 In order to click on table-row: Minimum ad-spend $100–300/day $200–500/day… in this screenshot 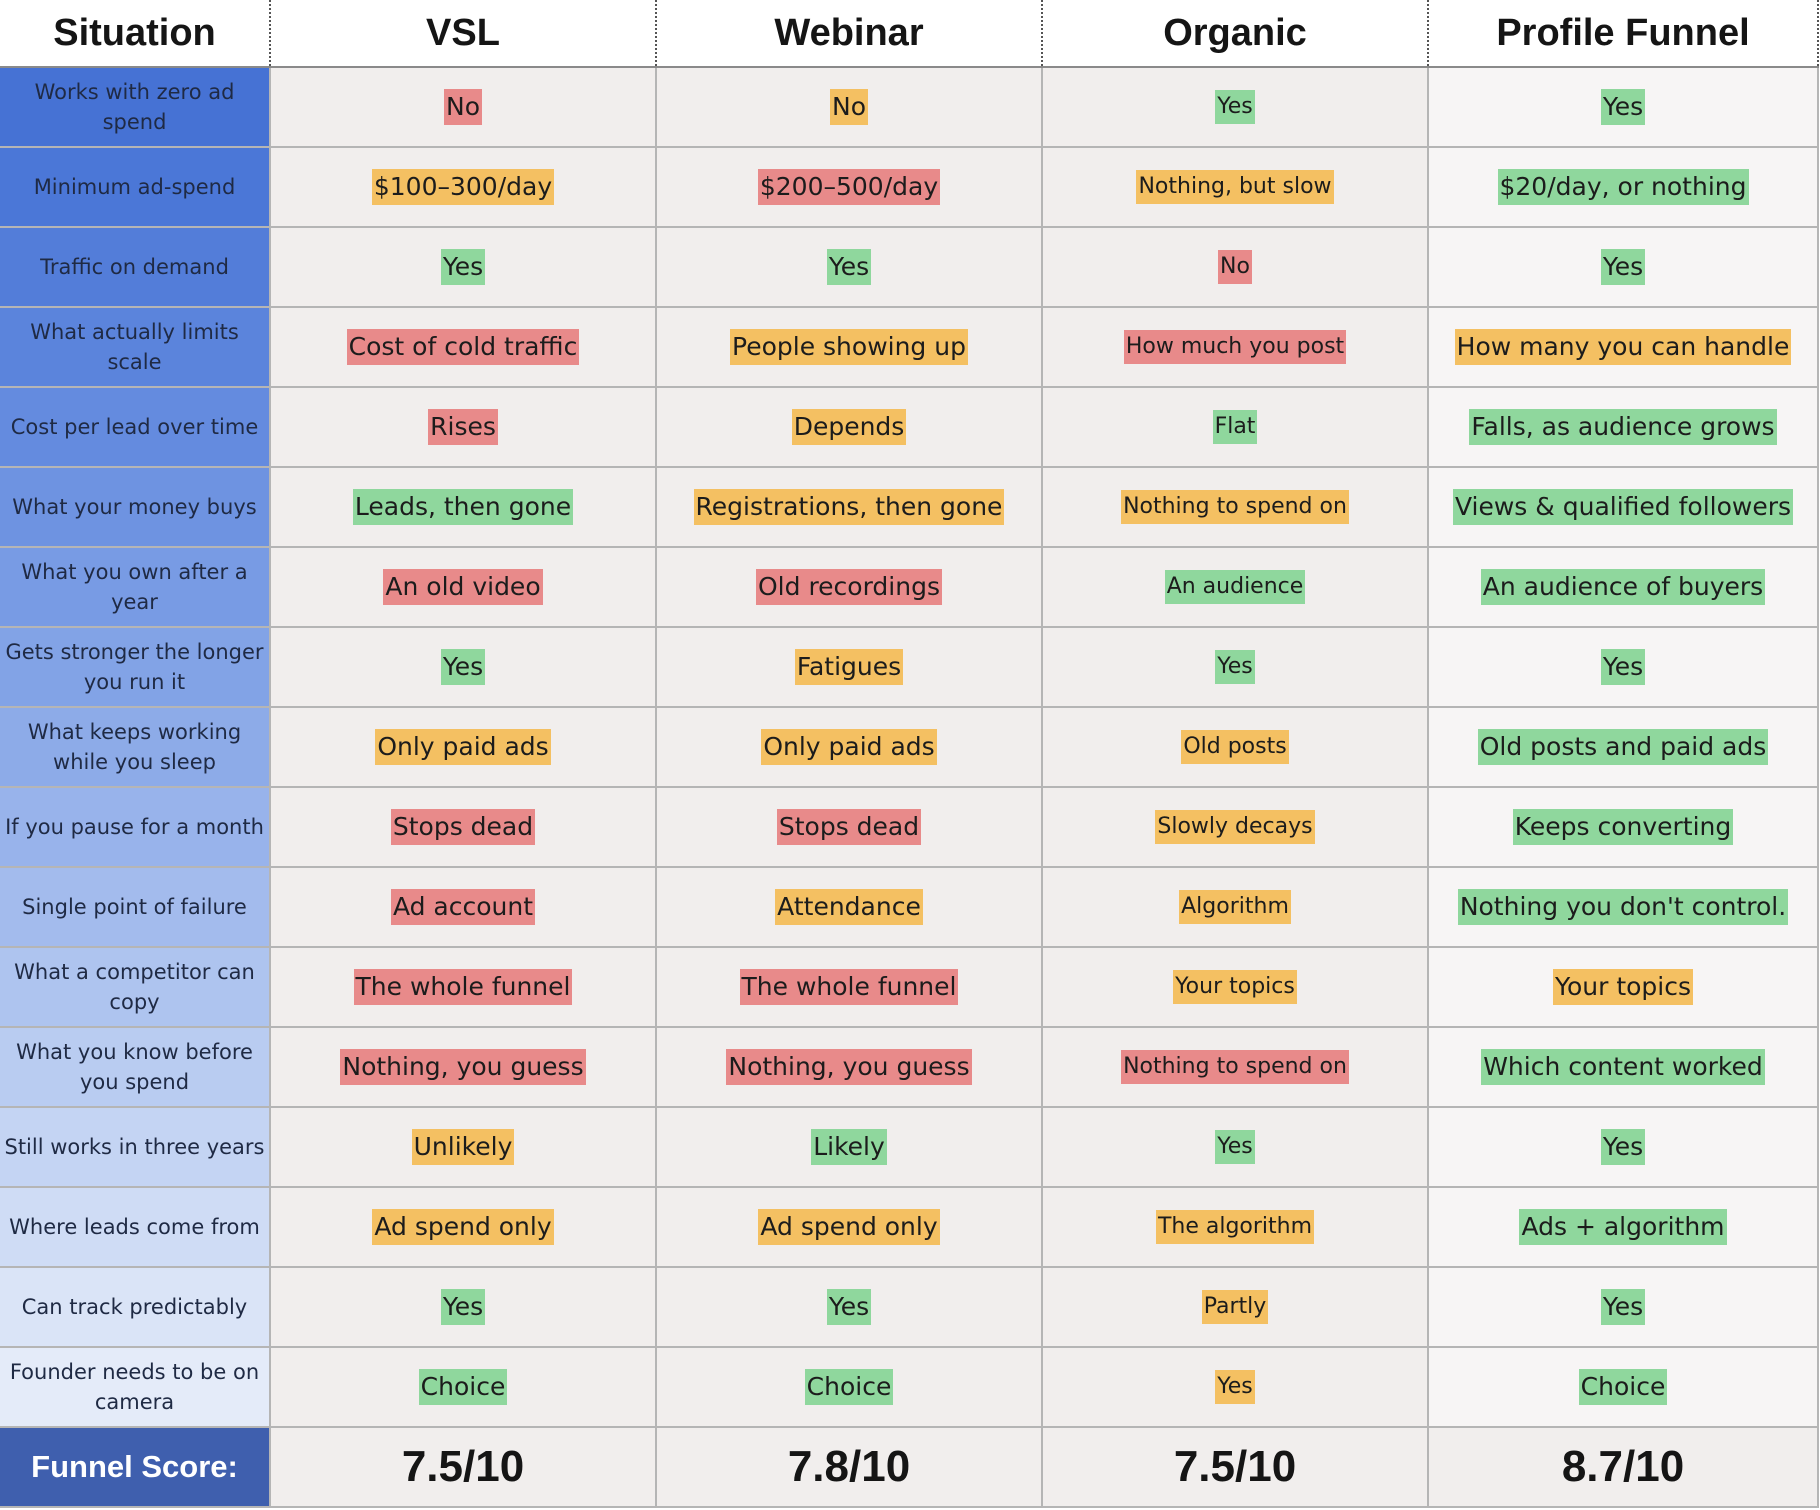, I will do `click(909, 187)`.